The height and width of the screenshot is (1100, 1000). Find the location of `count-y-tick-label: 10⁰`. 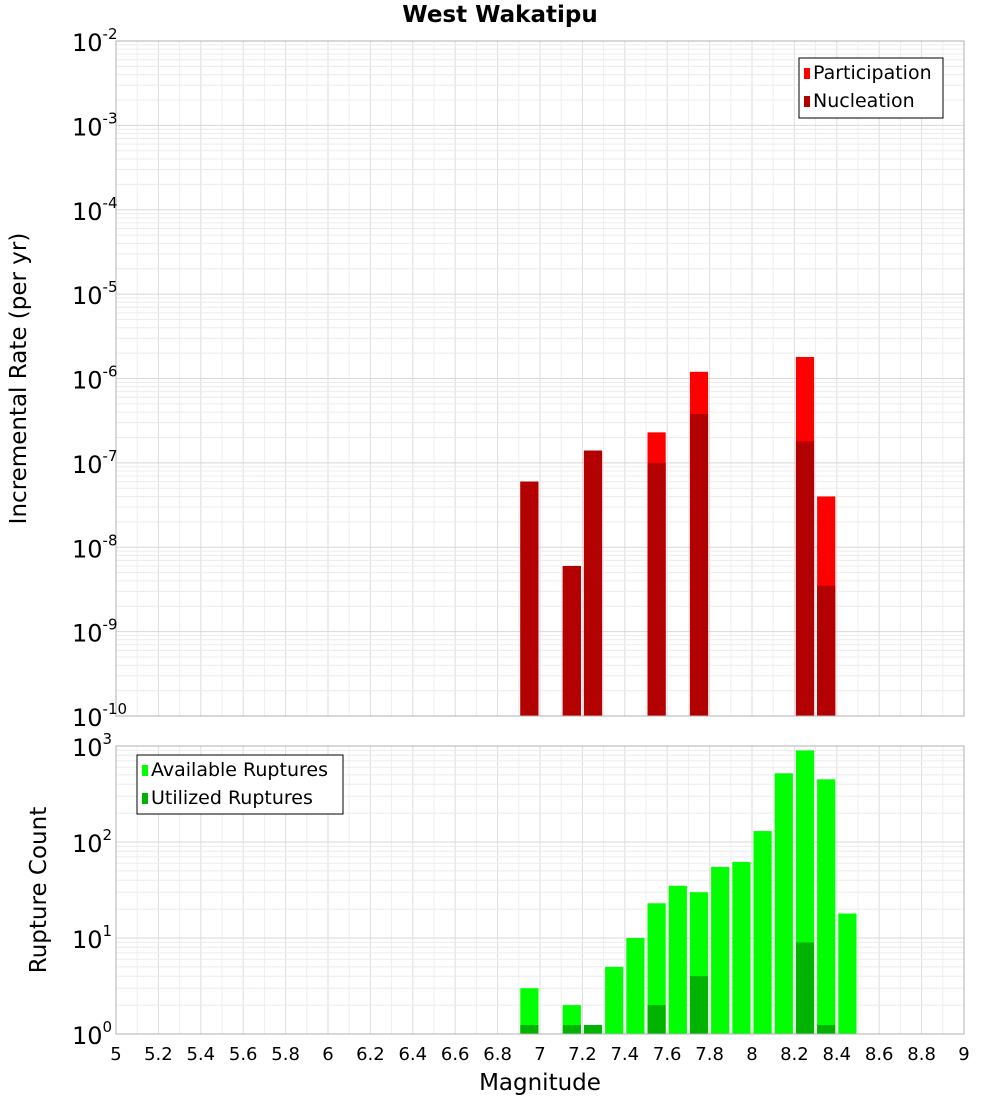

count-y-tick-label: 10⁰ is located at coordinates (92, 1034).